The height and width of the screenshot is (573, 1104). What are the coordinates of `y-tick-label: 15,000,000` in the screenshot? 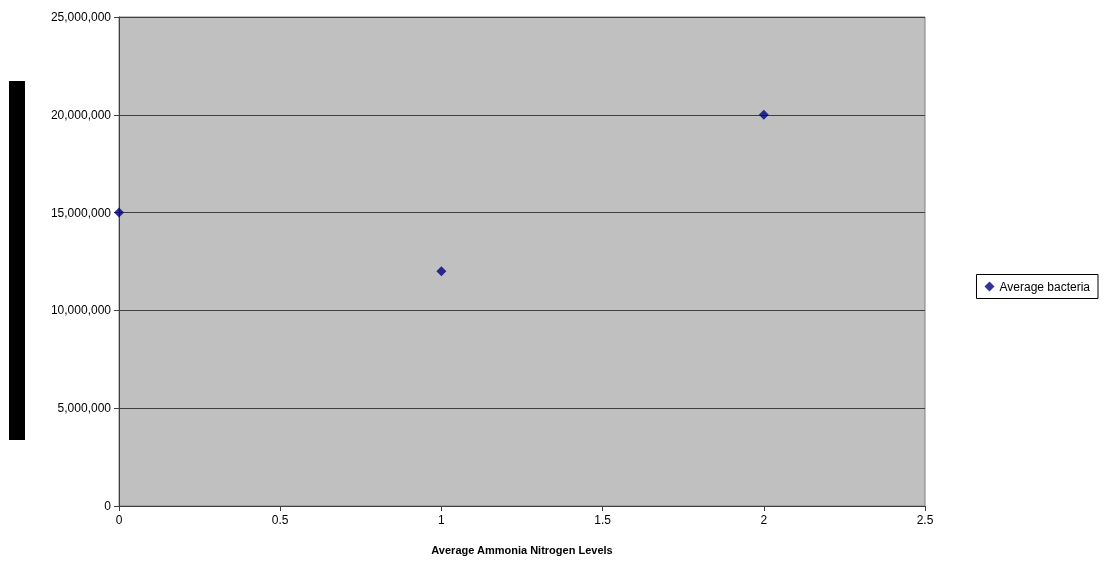 It's located at (81, 212).